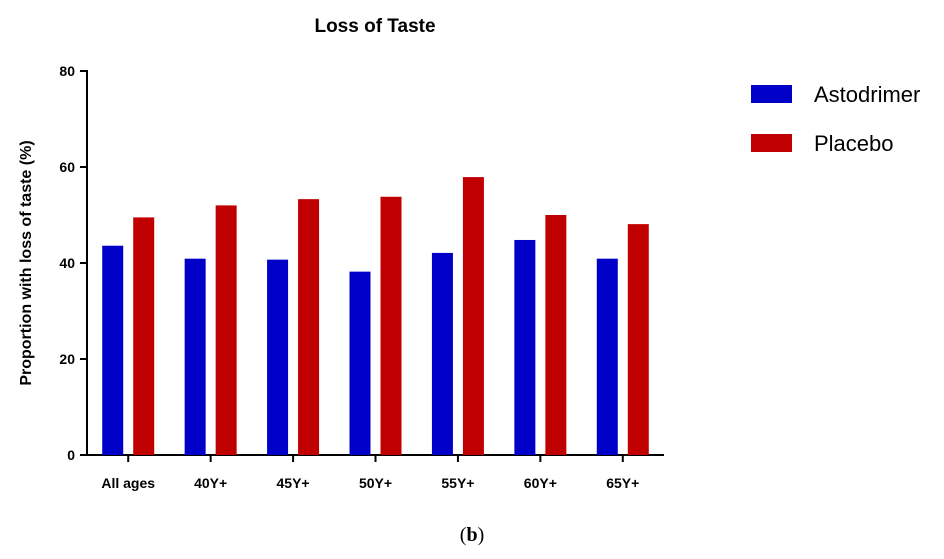 The image size is (944, 559). Describe the element at coordinates (67, 167) in the screenshot. I see `y-tick-label: 60` at that location.